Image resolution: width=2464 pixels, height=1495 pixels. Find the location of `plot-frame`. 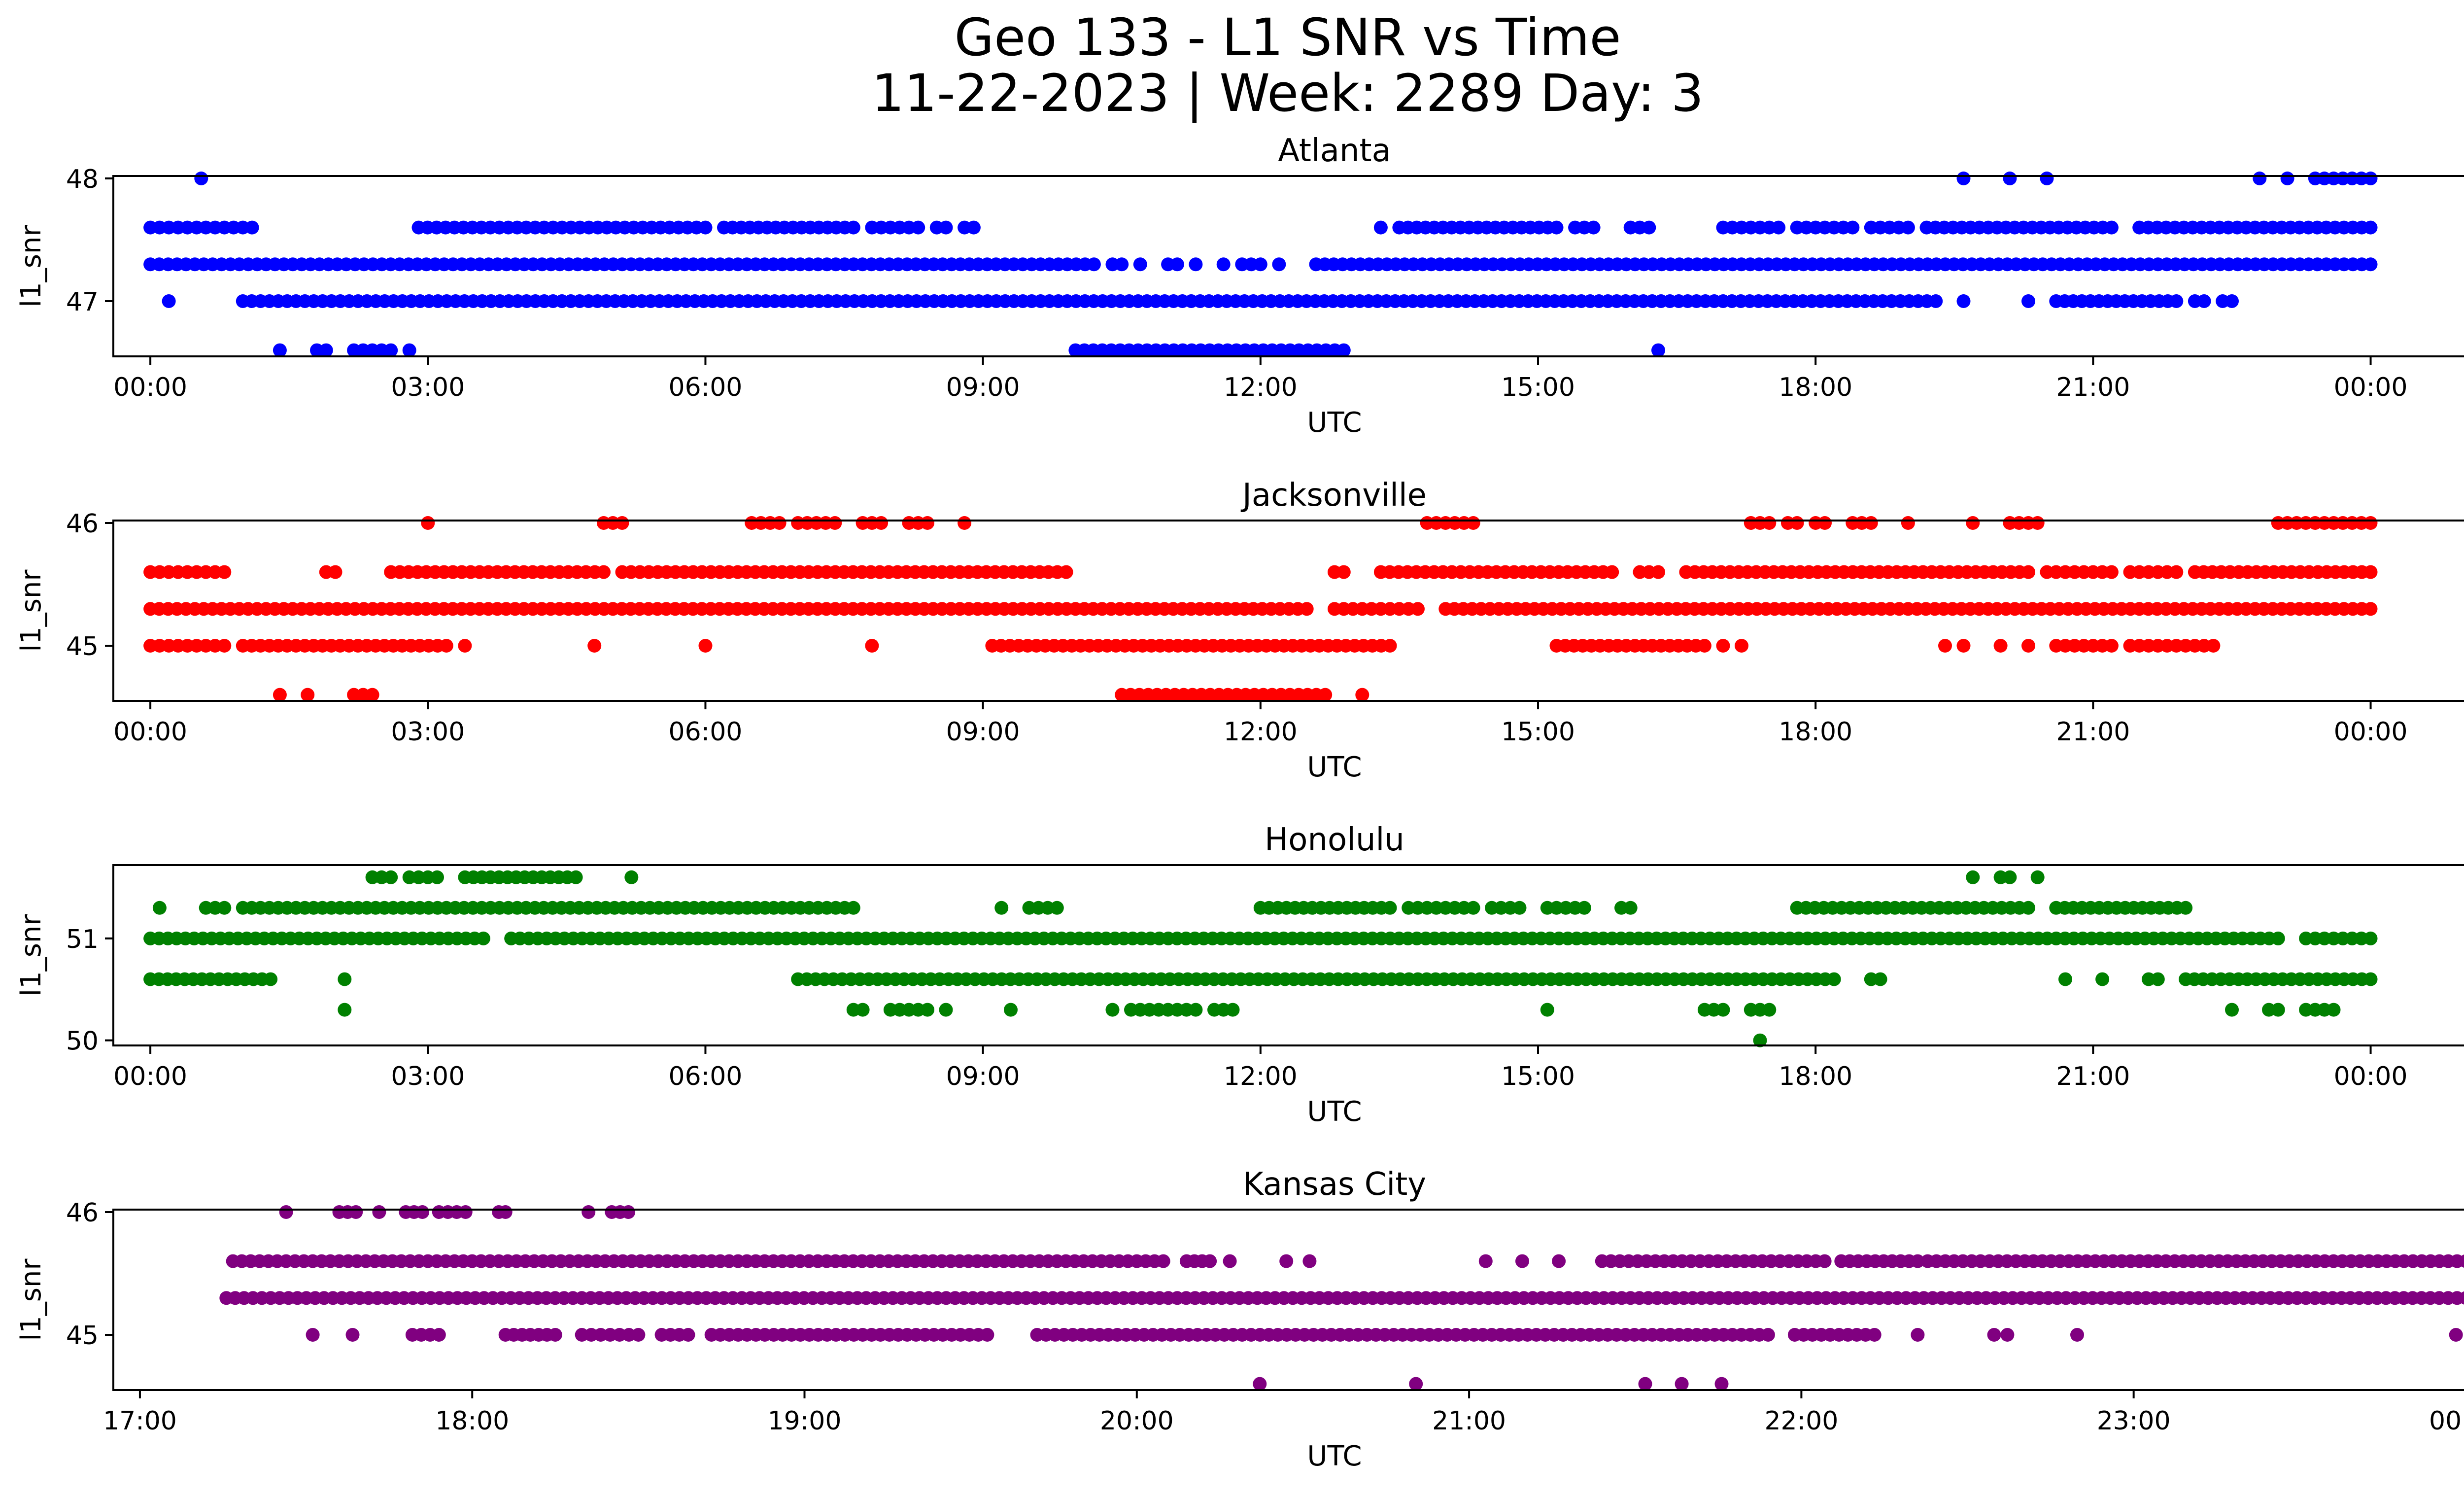

plot-frame is located at coordinates (1288, 1300).